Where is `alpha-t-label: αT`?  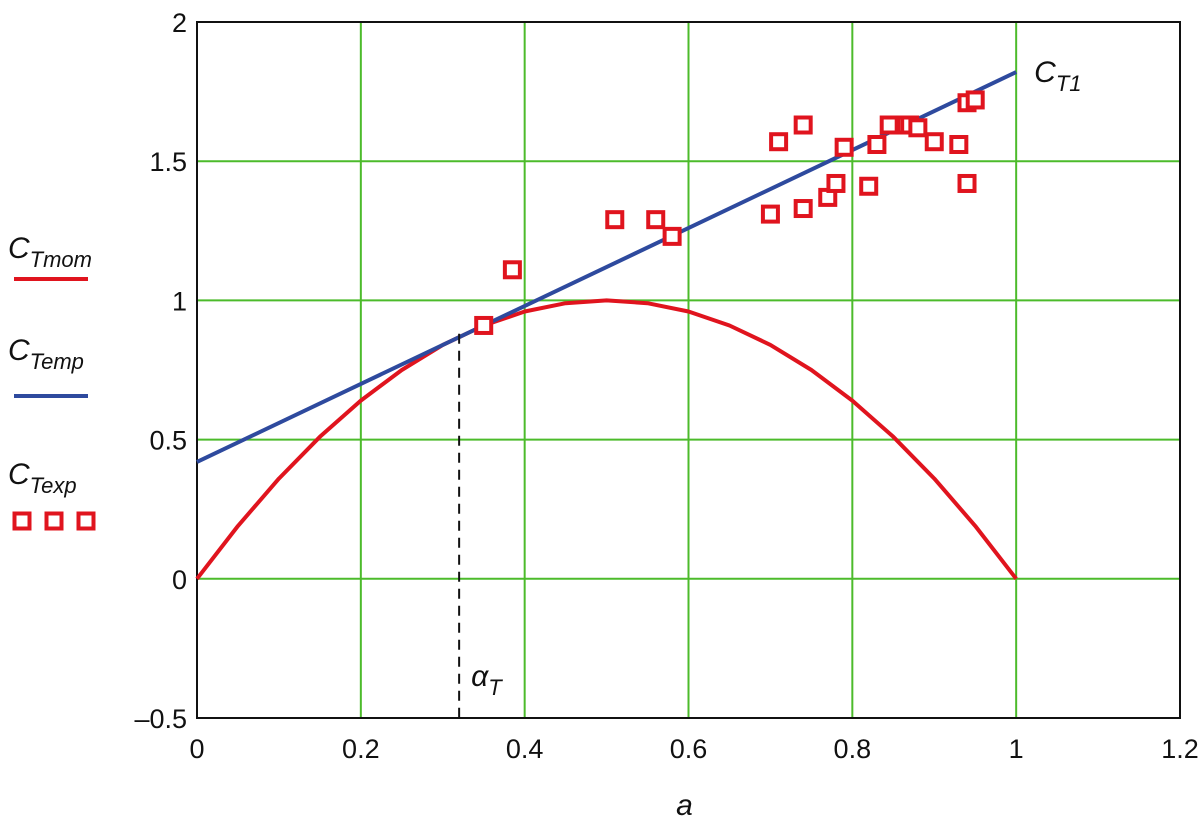 alpha-t-label: αT is located at coordinates (487, 680).